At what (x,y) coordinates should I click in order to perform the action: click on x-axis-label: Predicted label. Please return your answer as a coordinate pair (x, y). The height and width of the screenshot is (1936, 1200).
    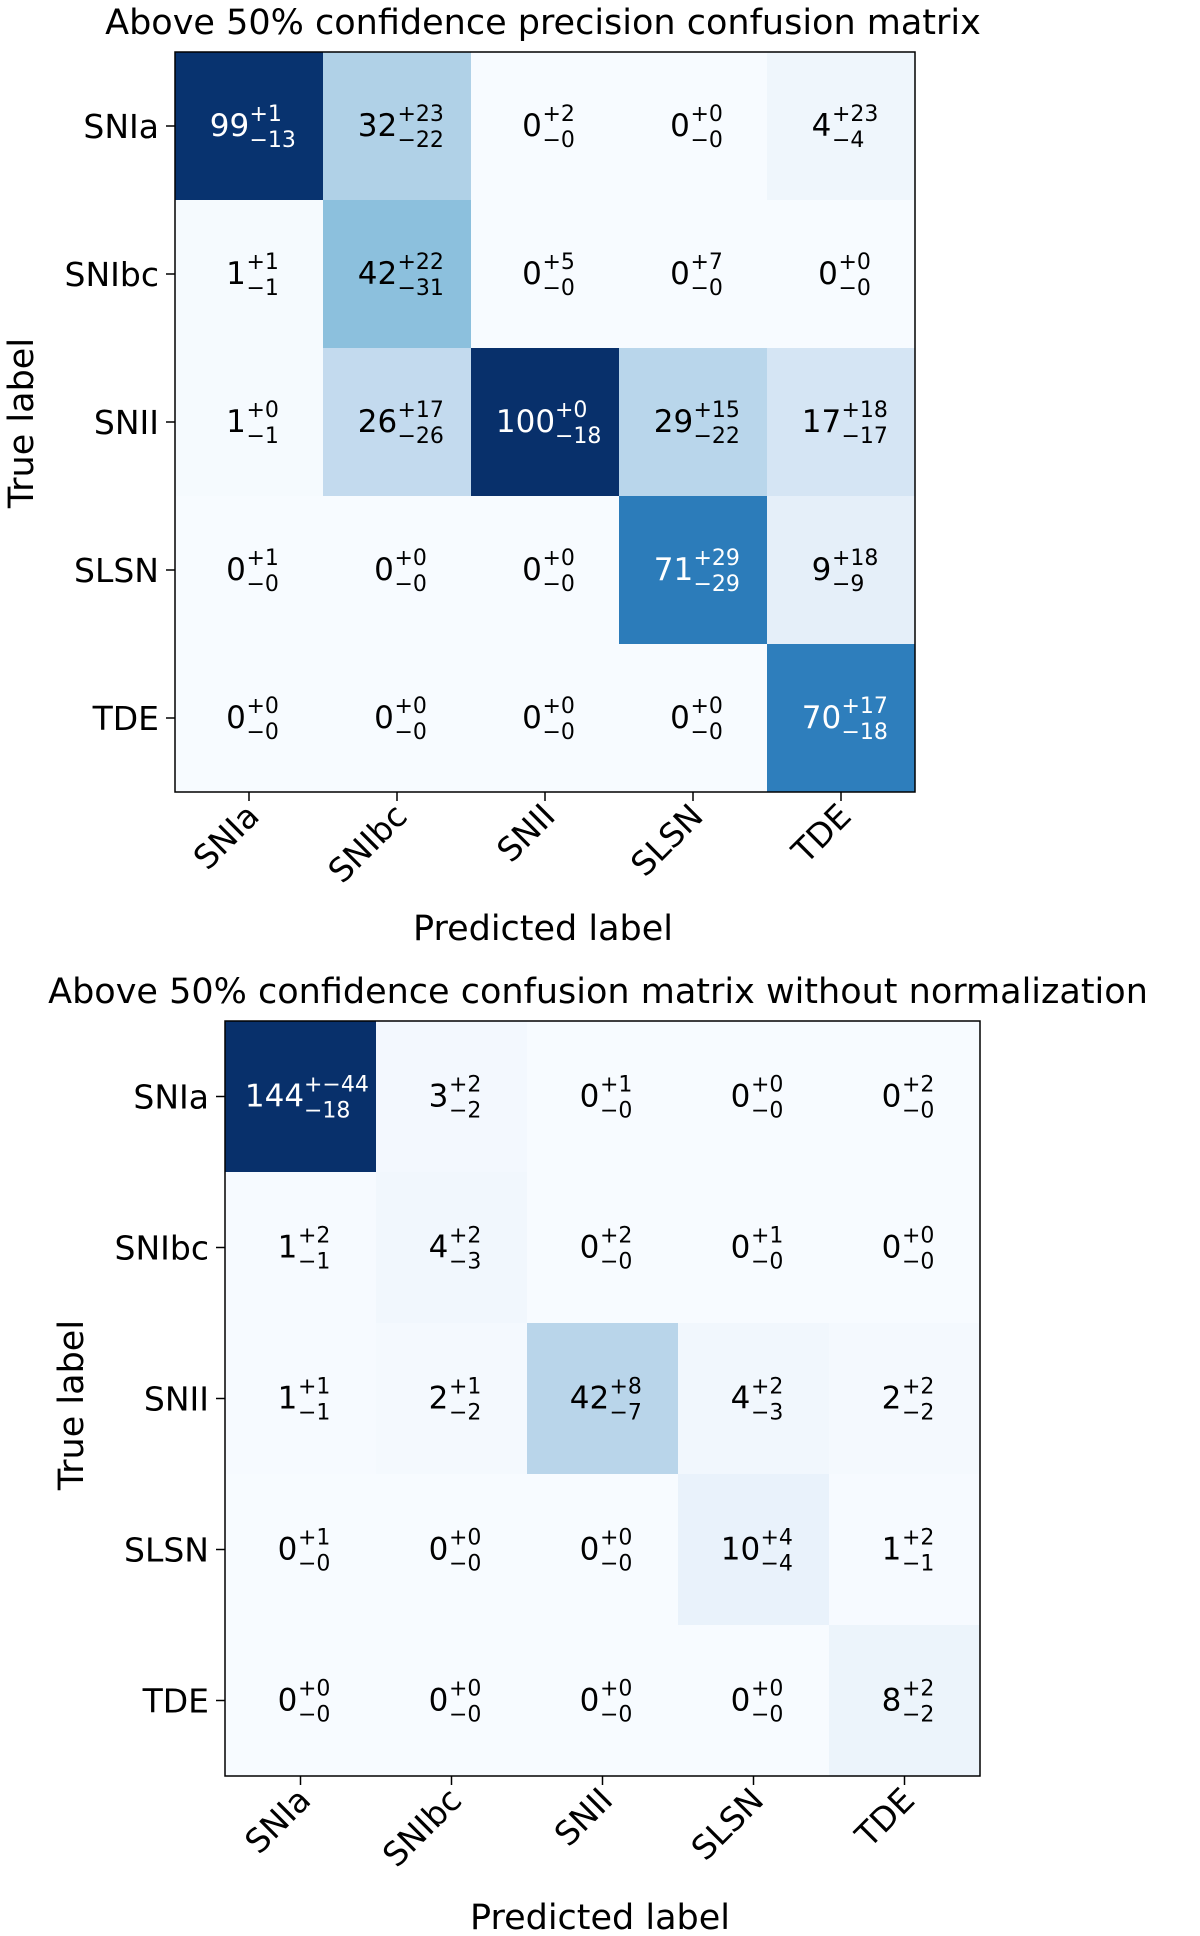
    Looking at the image, I should click on (600, 1917).